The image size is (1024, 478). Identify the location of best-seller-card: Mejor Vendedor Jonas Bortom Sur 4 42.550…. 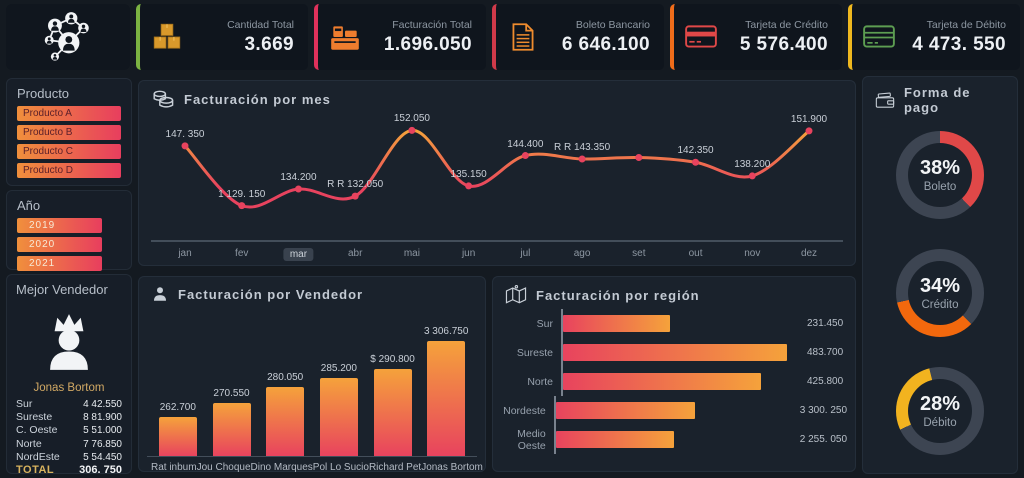
(69, 375).